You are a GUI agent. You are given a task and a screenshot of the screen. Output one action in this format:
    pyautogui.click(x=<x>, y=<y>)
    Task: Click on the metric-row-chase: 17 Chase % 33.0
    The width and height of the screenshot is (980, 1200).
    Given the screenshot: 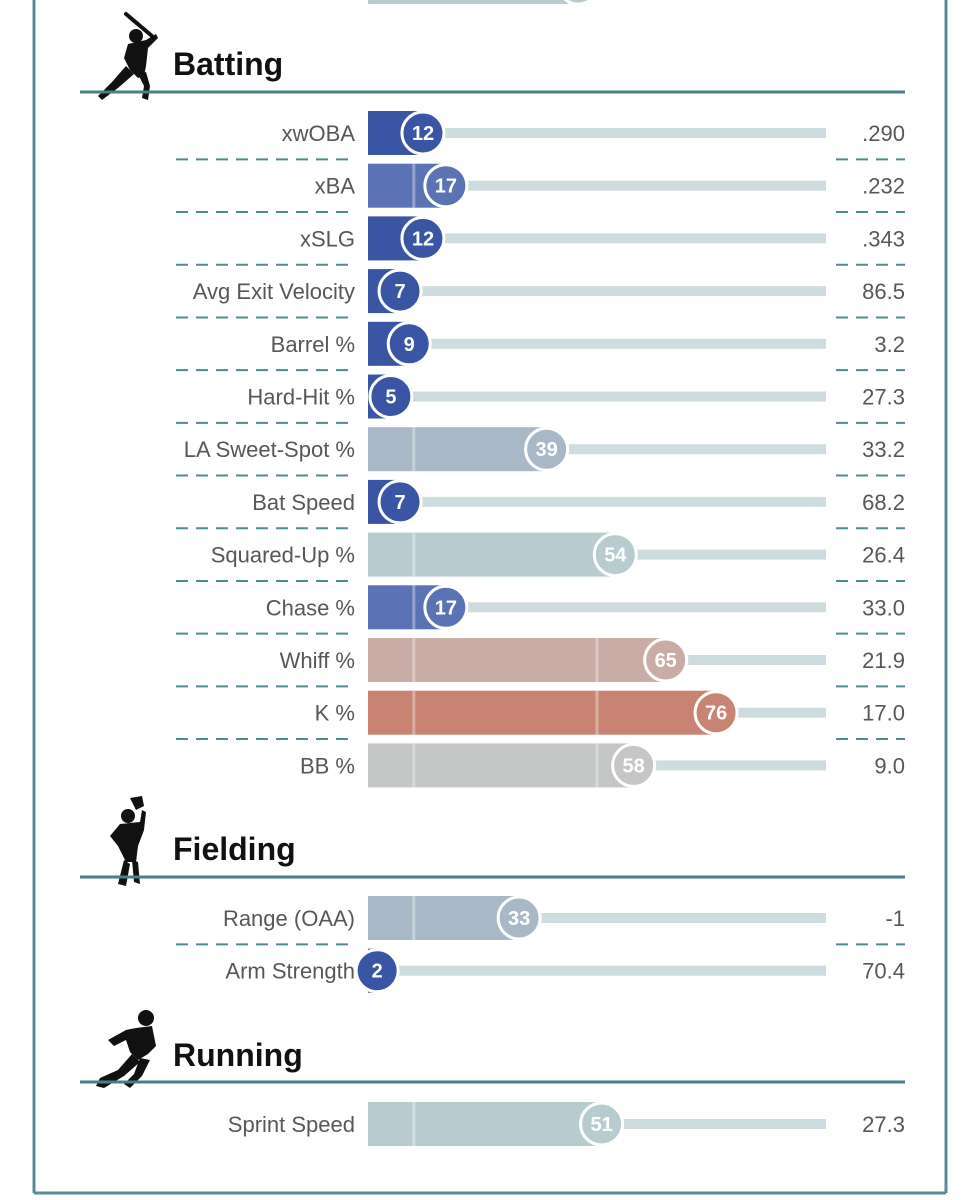 What is the action you would take?
    pyautogui.click(x=540, y=609)
    